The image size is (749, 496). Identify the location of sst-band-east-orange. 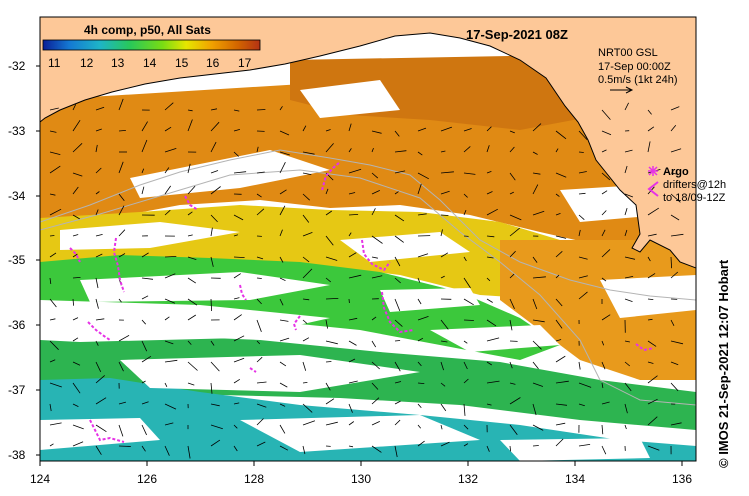
(598, 310).